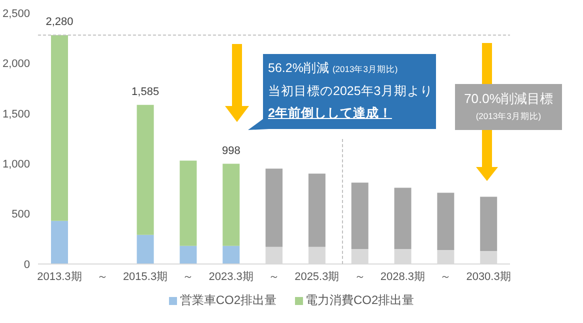 This screenshot has height=323, width=583. What do you see at coordinates (60, 22) in the screenshot?
I see `total-label: 2,280` at bounding box center [60, 22].